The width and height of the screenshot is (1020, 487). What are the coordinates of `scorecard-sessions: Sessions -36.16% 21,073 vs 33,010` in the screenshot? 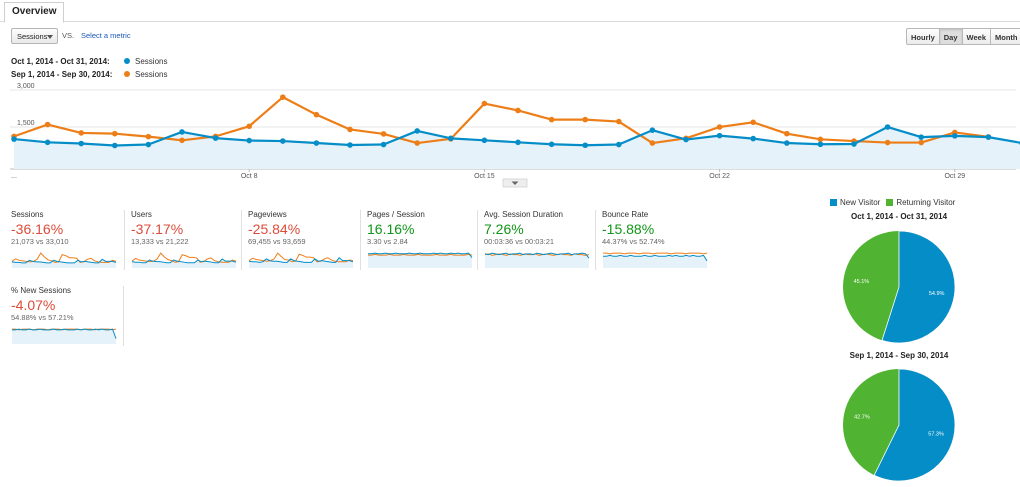 It's located at (67, 240).